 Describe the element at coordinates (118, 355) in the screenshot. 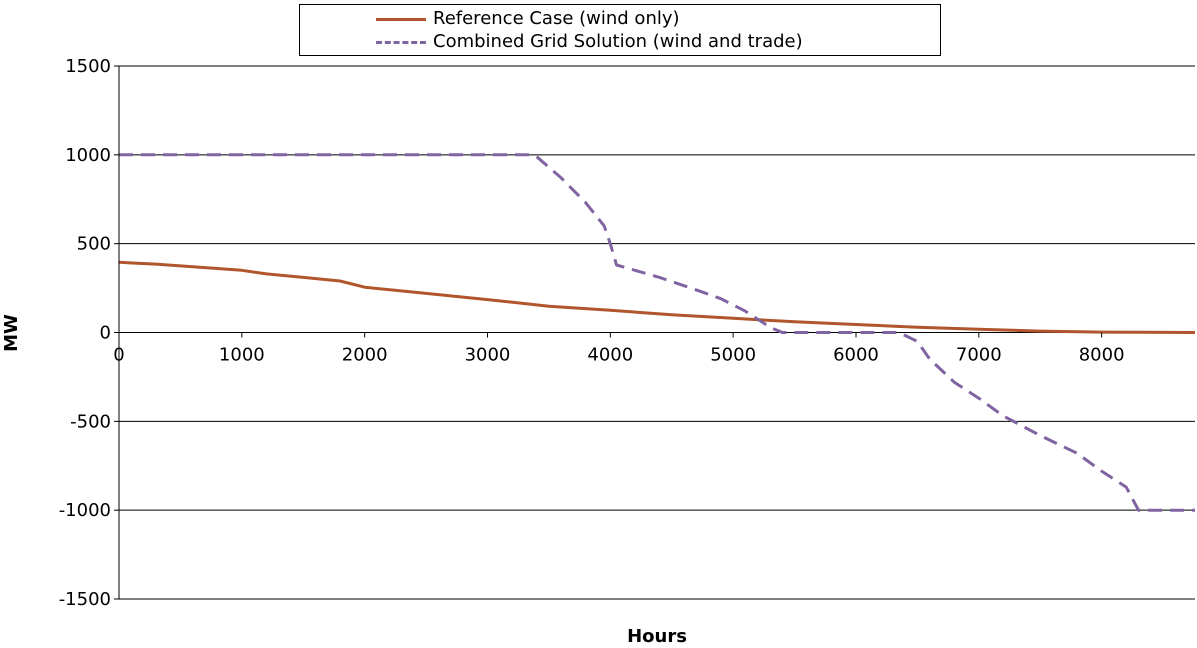

I see `x-tick-label: 0` at that location.